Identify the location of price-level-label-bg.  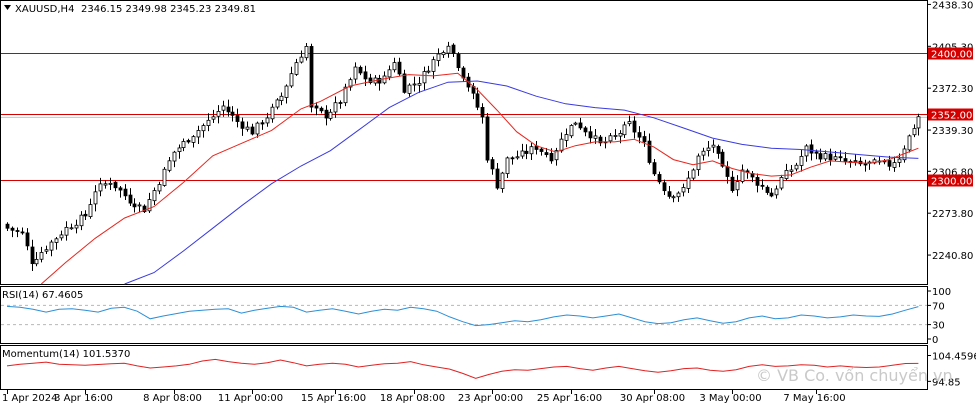
(950, 53).